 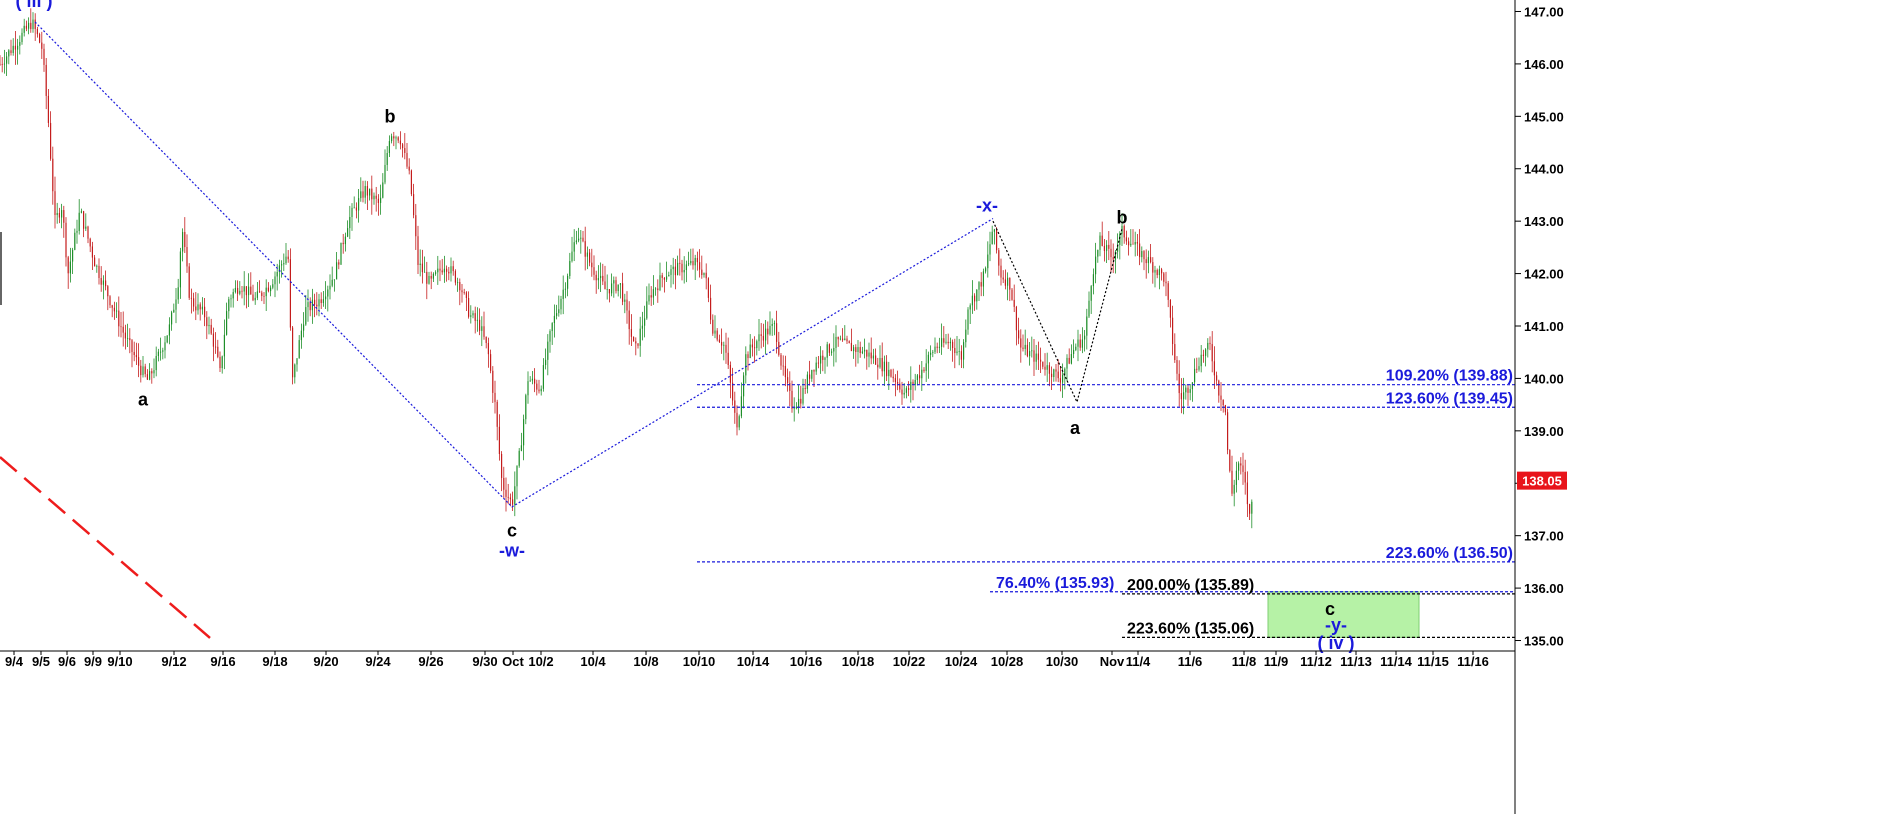 What do you see at coordinates (1544, 536) in the screenshot?
I see `price-tick-label: 137.00` at bounding box center [1544, 536].